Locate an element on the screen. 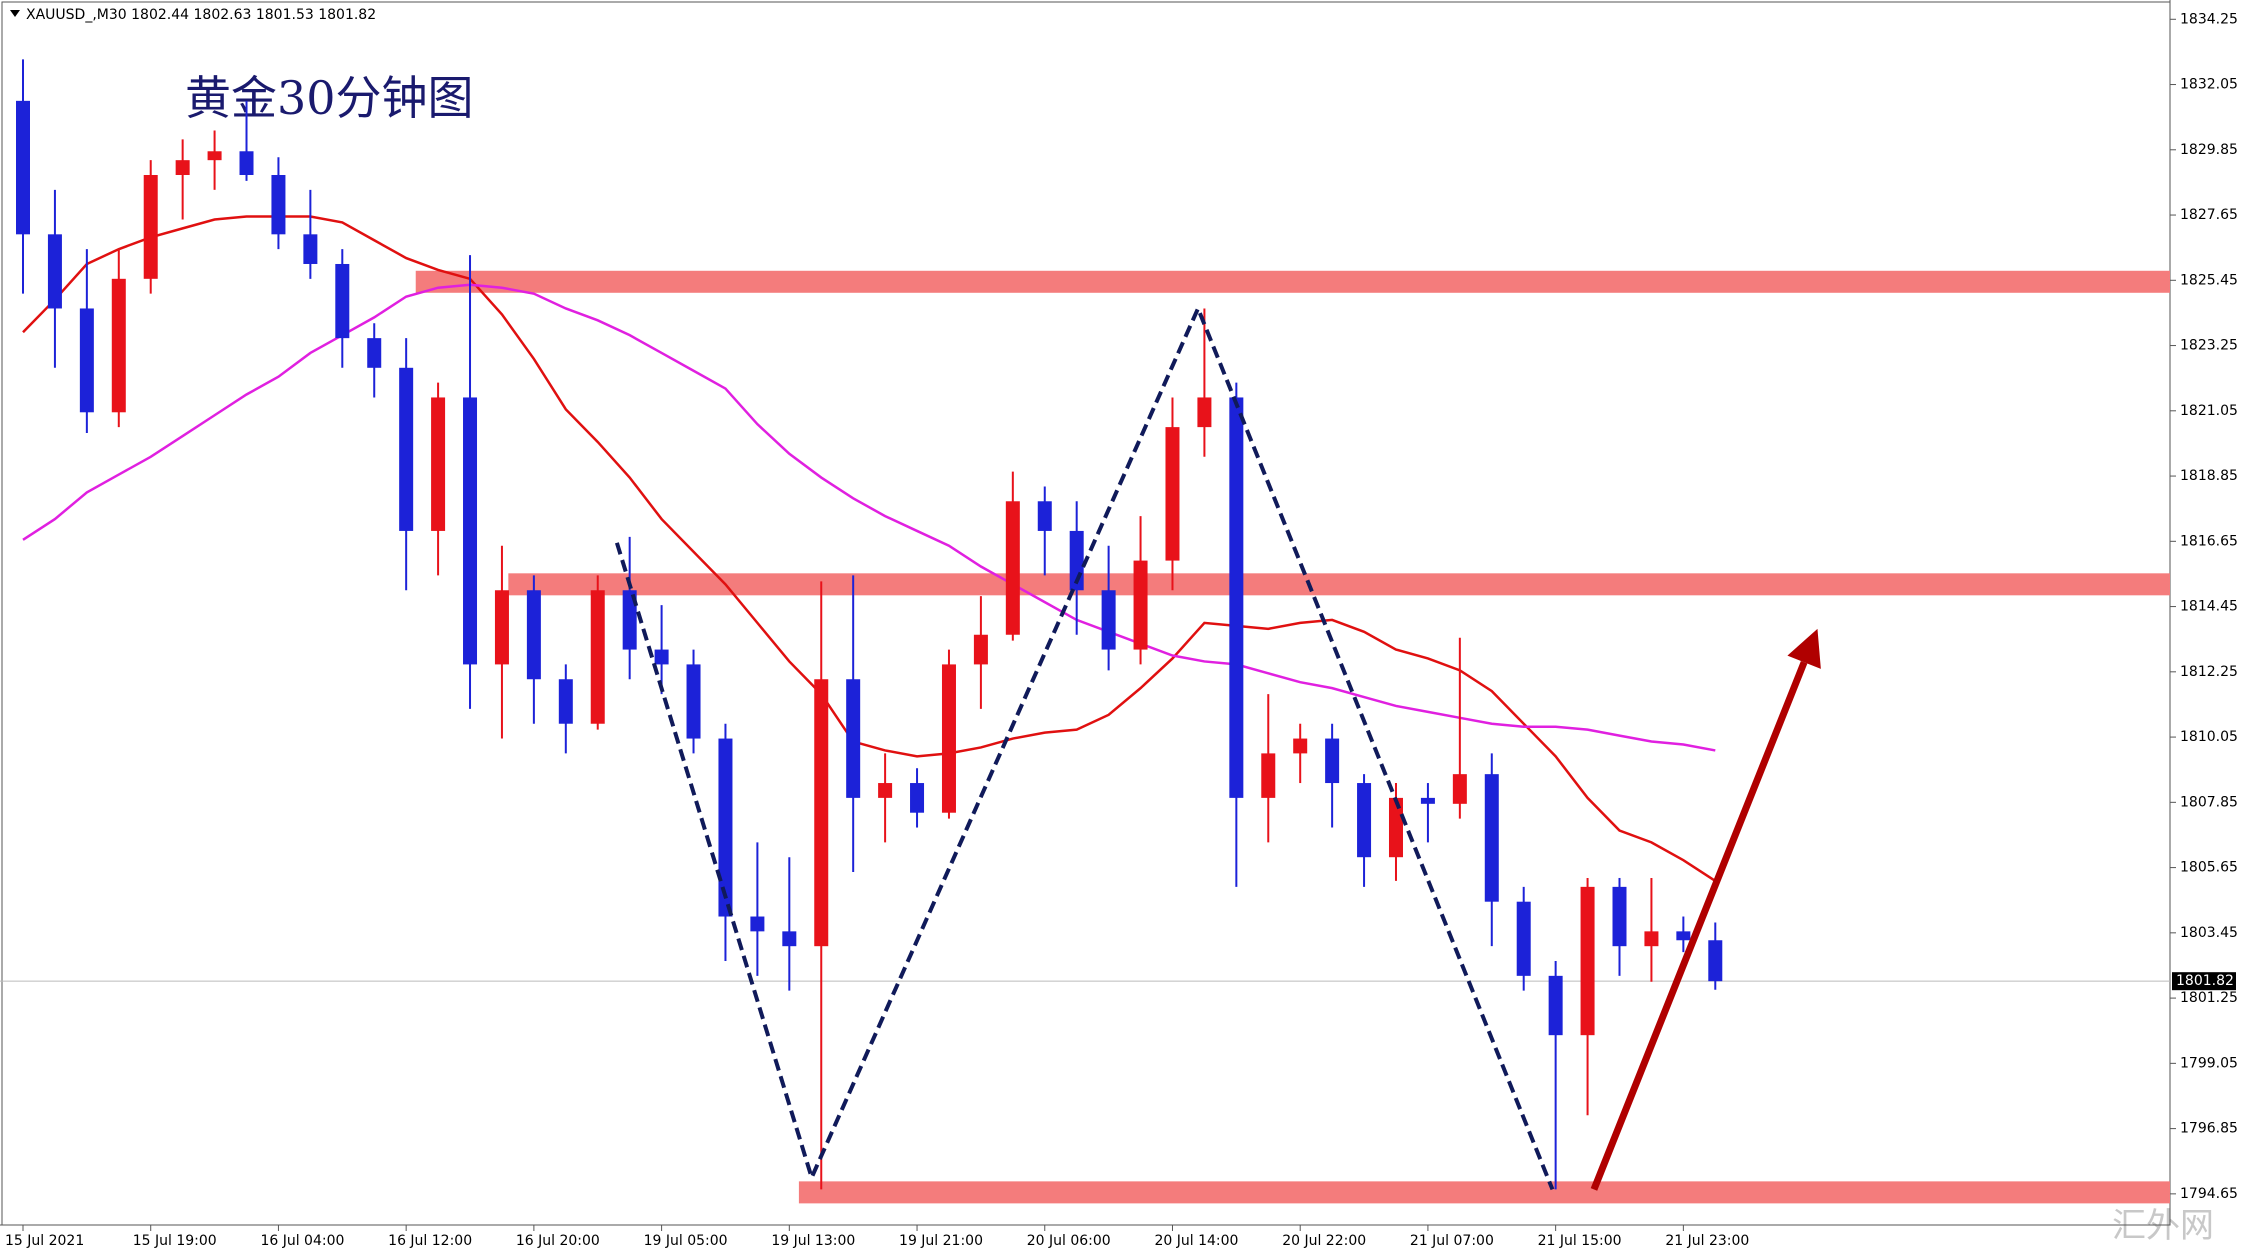  x-tick-label: 15 Jul 2021 is located at coordinates (44, 1241).